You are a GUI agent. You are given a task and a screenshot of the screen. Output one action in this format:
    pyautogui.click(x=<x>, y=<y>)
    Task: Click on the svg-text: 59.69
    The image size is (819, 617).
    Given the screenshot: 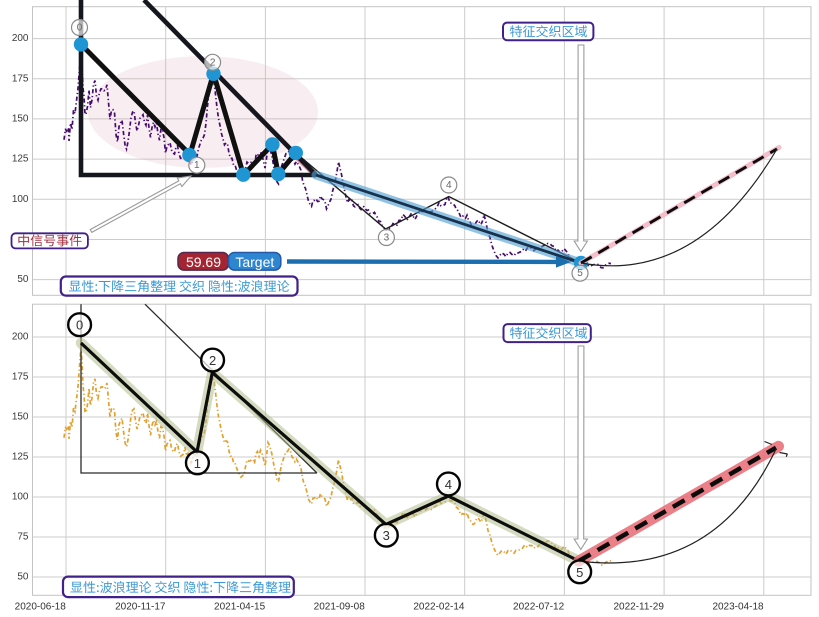 What is the action you would take?
    pyautogui.click(x=203, y=262)
    